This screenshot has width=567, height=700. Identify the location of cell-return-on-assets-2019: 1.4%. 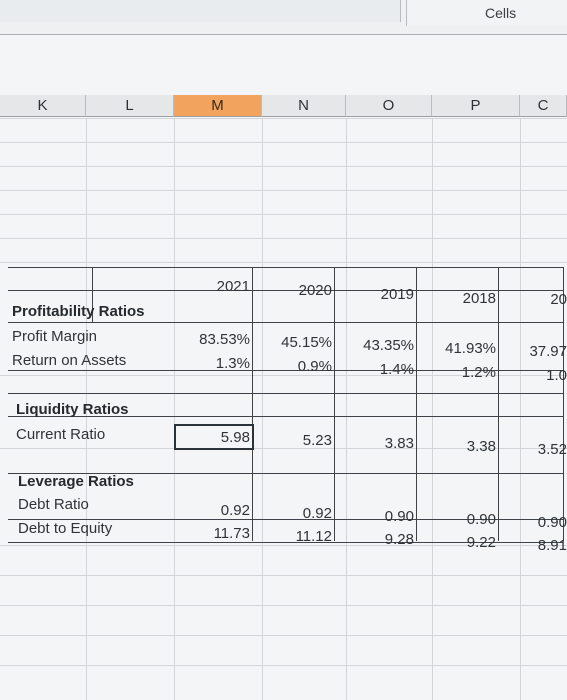
(396, 369).